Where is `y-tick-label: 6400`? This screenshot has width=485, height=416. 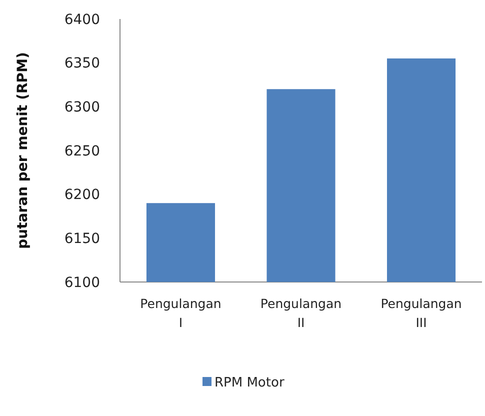
y-tick-label: 6400 is located at coordinates (82, 20).